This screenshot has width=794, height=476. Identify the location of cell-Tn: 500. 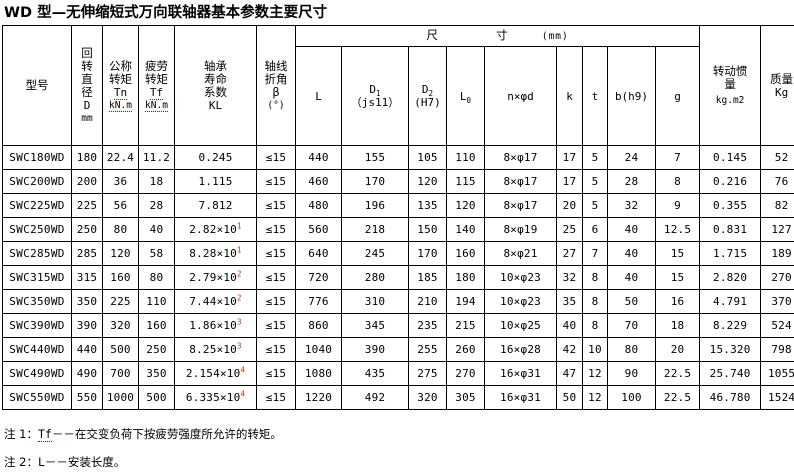
(121, 350).